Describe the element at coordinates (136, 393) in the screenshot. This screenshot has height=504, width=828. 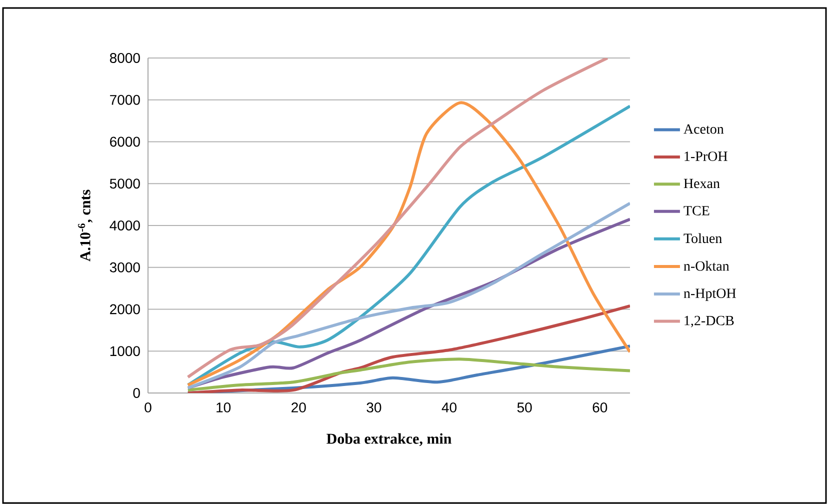
I see `y-tick-label: 0` at that location.